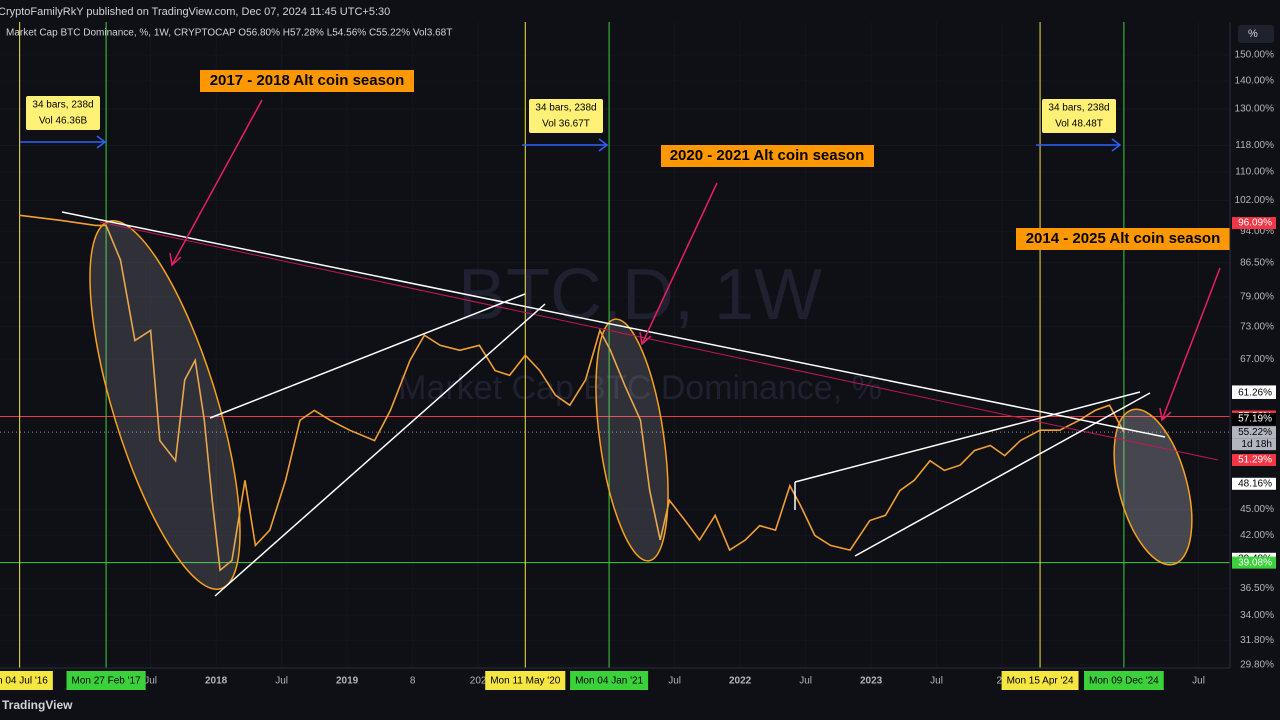 The width and height of the screenshot is (1280, 720). What do you see at coordinates (1257, 297) in the screenshot?
I see `y-tick-label: 79.00%` at bounding box center [1257, 297].